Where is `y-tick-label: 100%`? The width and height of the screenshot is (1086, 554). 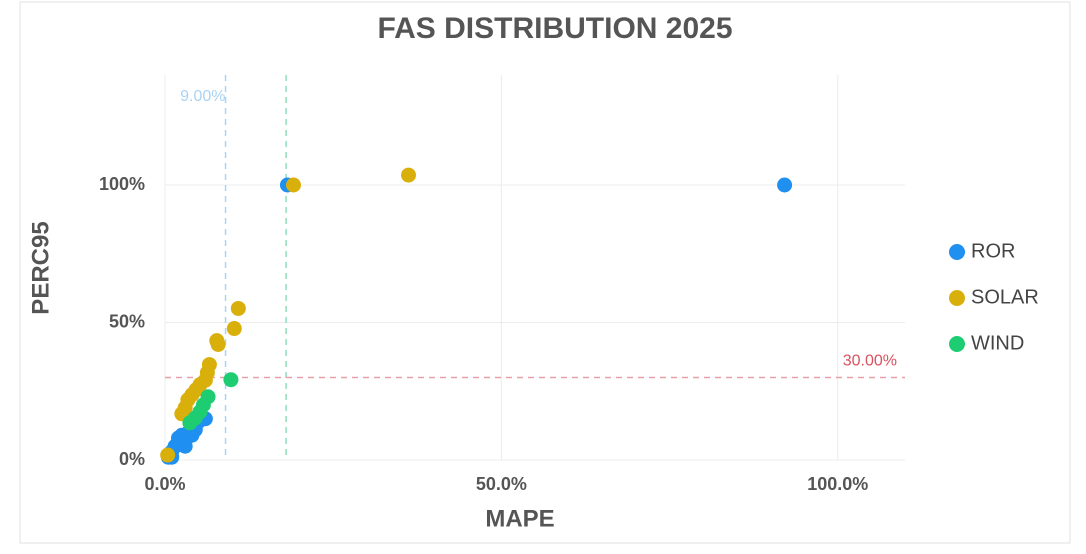
y-tick-label: 100% is located at coordinates (122, 184).